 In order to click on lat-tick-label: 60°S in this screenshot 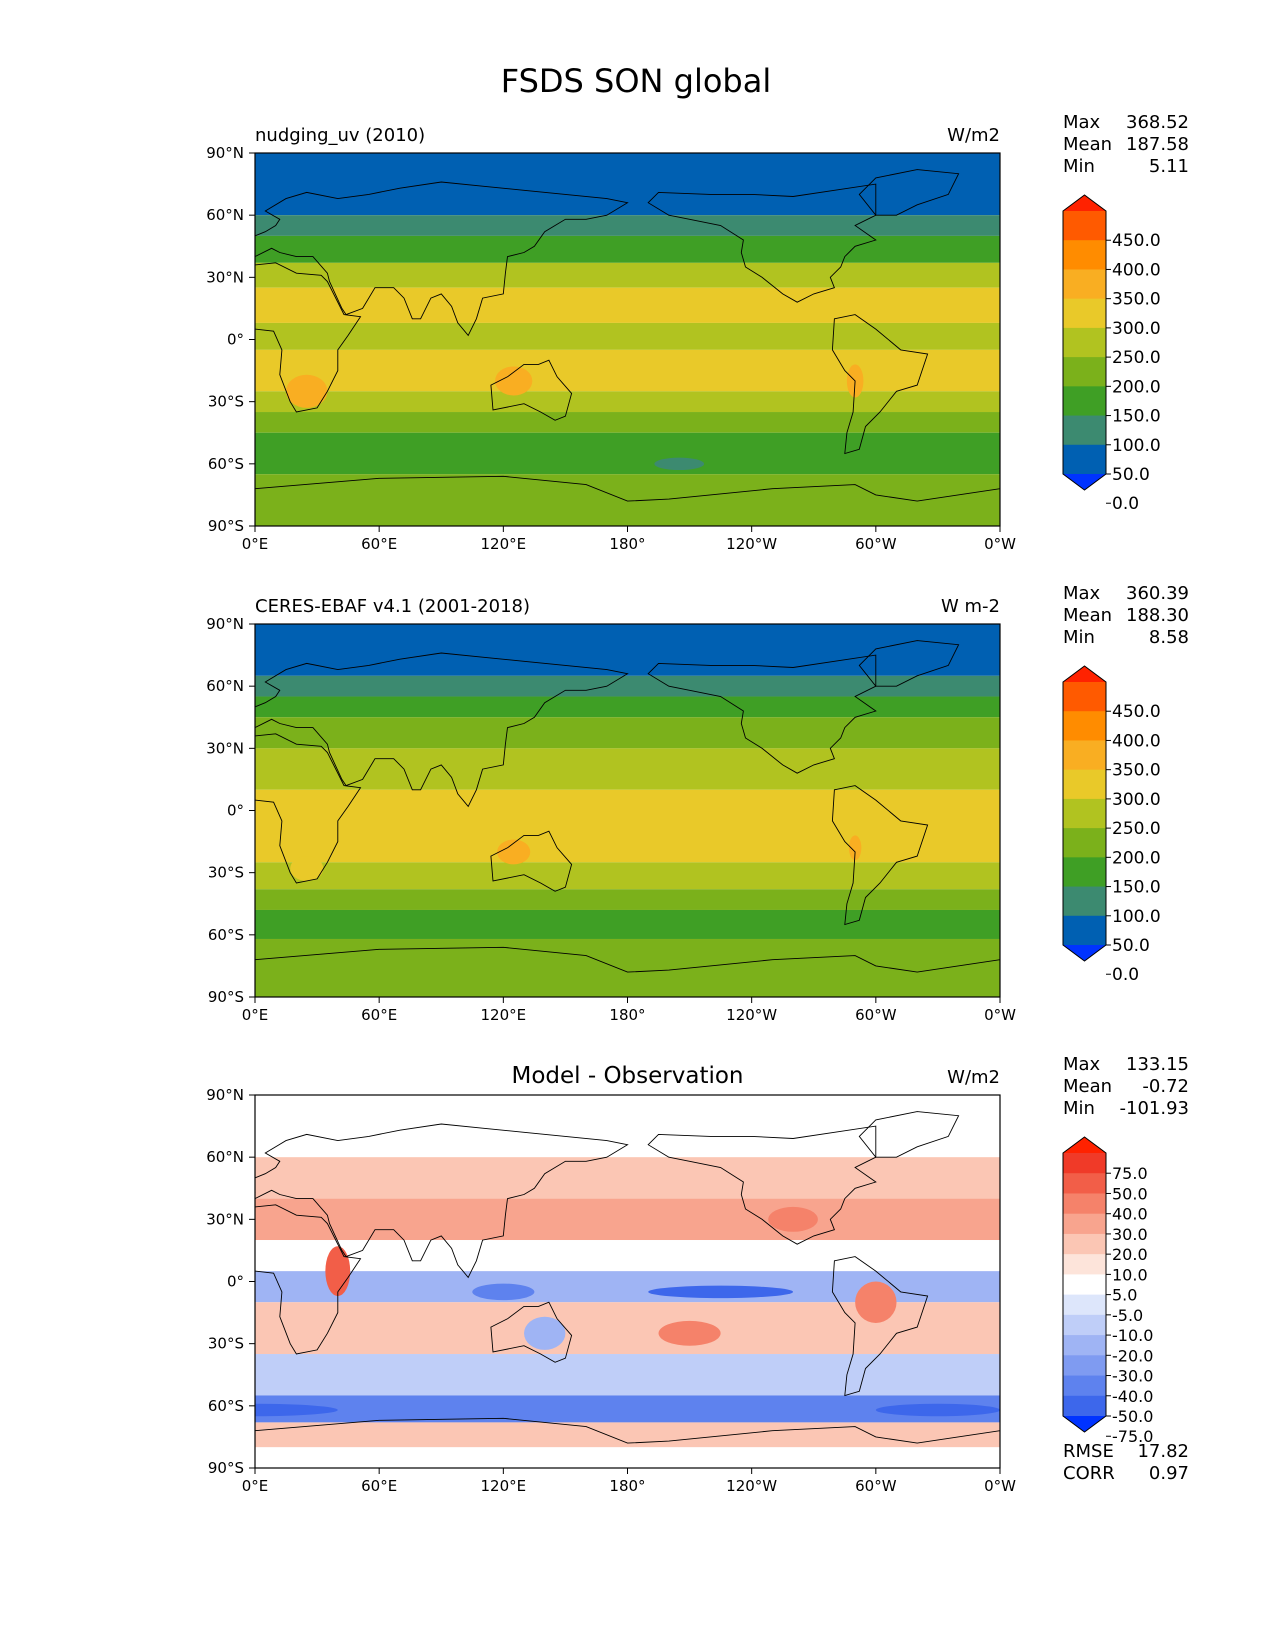, I will do `click(226, 935)`.